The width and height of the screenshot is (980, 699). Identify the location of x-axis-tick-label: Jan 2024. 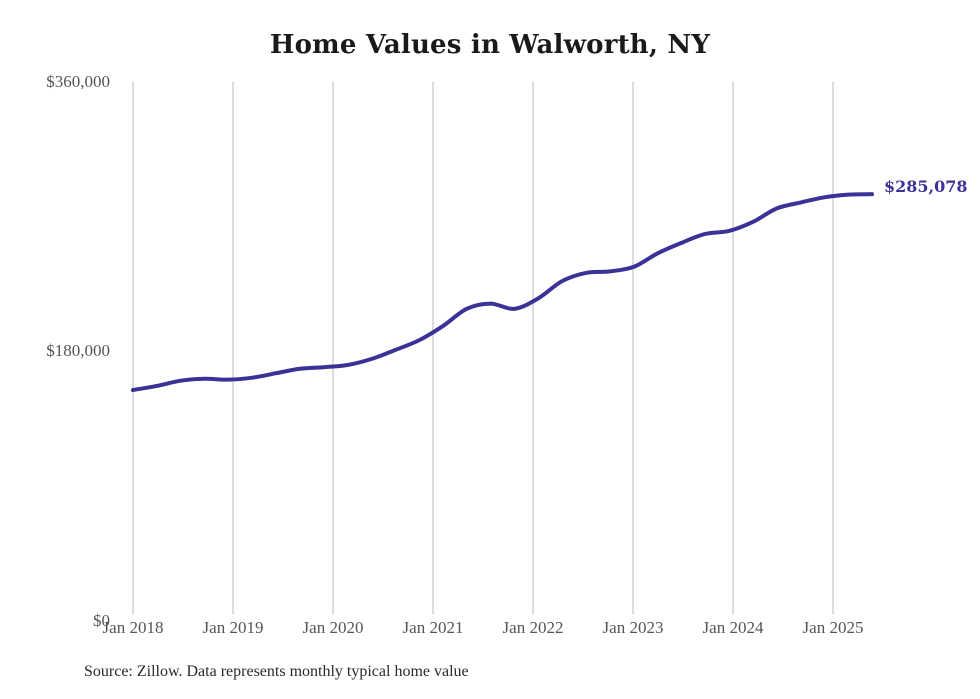
(733, 627).